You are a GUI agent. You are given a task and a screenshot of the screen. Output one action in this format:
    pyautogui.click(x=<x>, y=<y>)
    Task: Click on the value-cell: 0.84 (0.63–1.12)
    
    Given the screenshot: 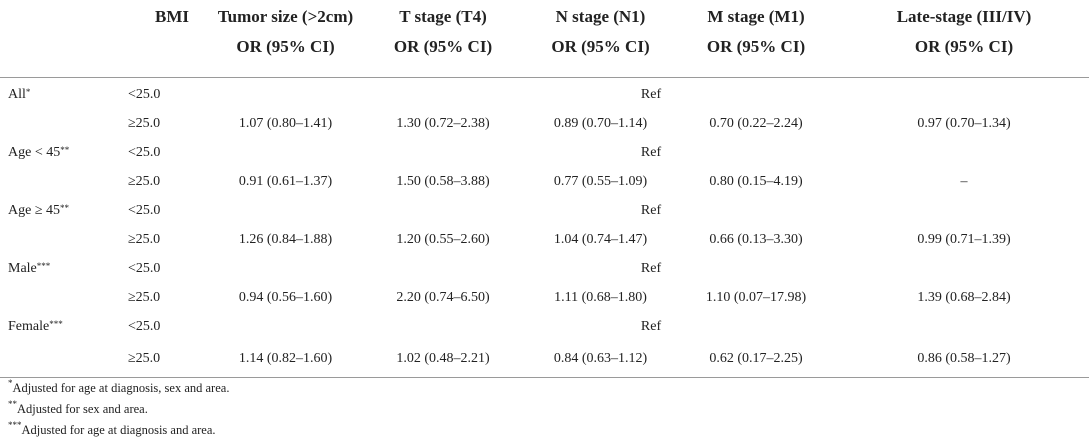 What is the action you would take?
    pyautogui.click(x=600, y=359)
    